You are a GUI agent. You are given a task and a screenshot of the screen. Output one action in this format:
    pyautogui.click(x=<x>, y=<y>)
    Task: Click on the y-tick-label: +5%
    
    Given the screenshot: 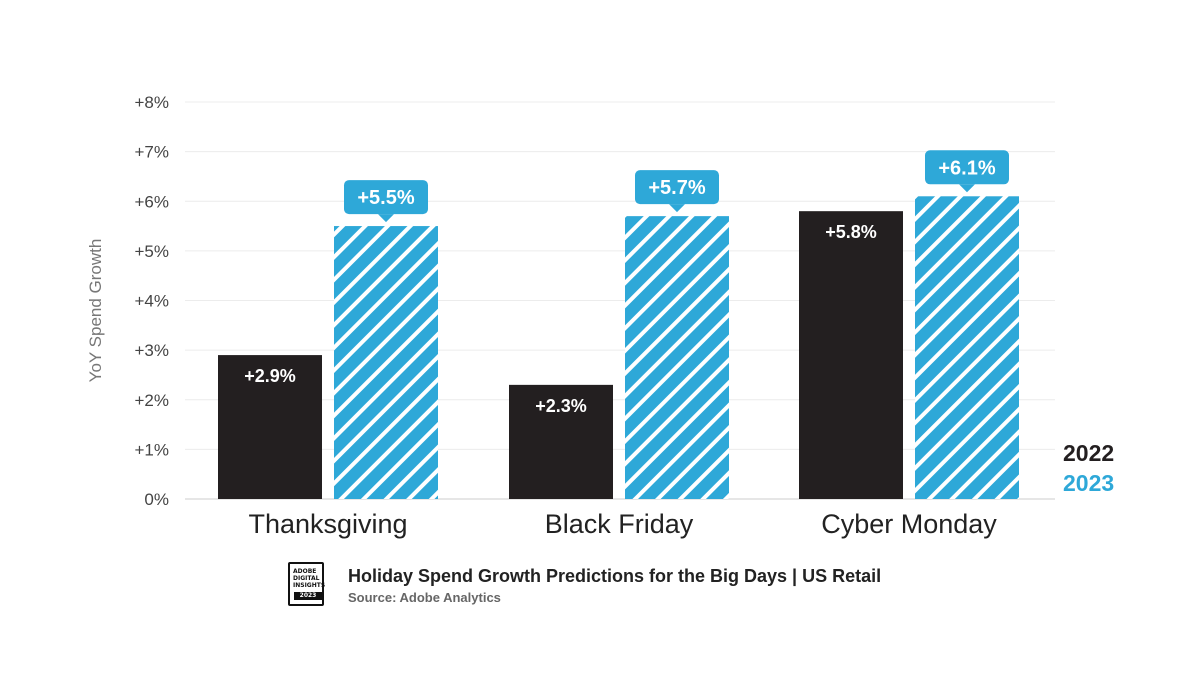 What is the action you would take?
    pyautogui.click(x=152, y=251)
    